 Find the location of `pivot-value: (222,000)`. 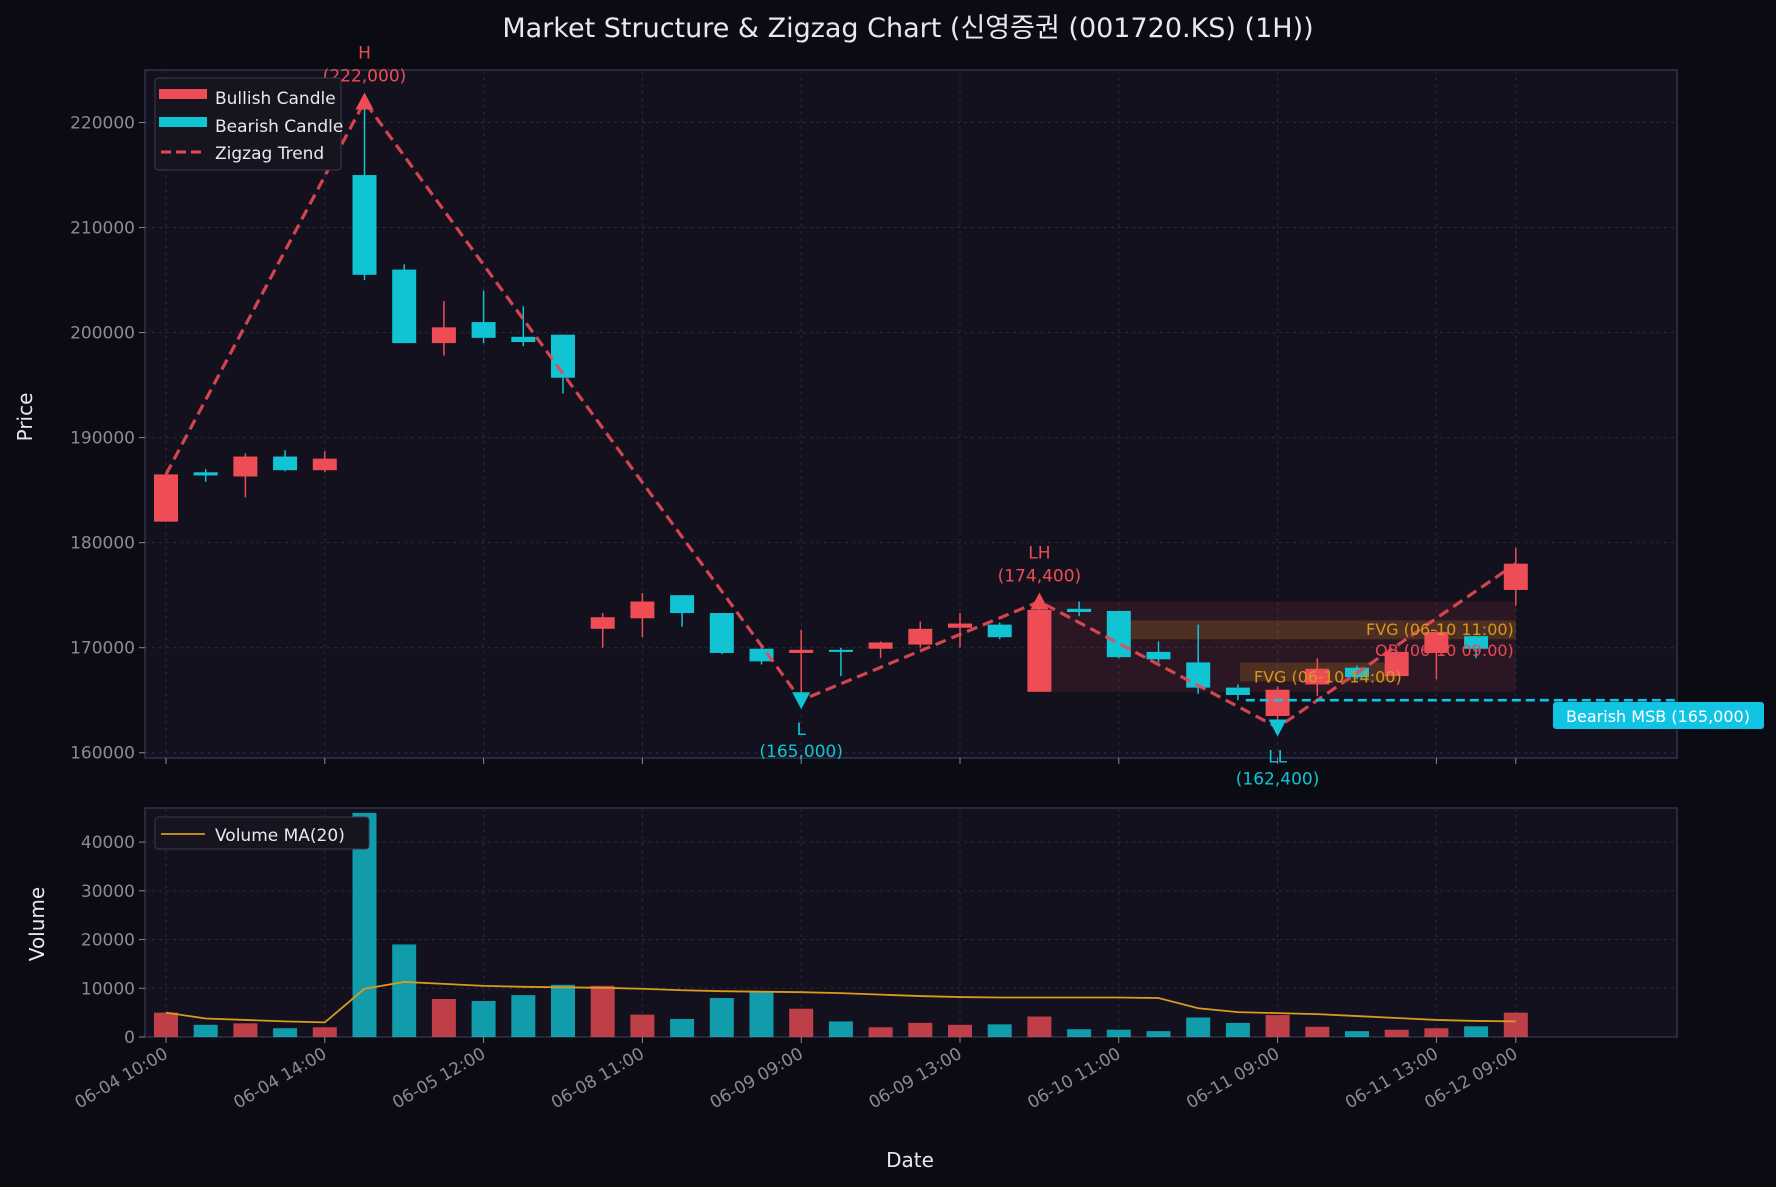

pivot-value: (222,000) is located at coordinates (365, 77).